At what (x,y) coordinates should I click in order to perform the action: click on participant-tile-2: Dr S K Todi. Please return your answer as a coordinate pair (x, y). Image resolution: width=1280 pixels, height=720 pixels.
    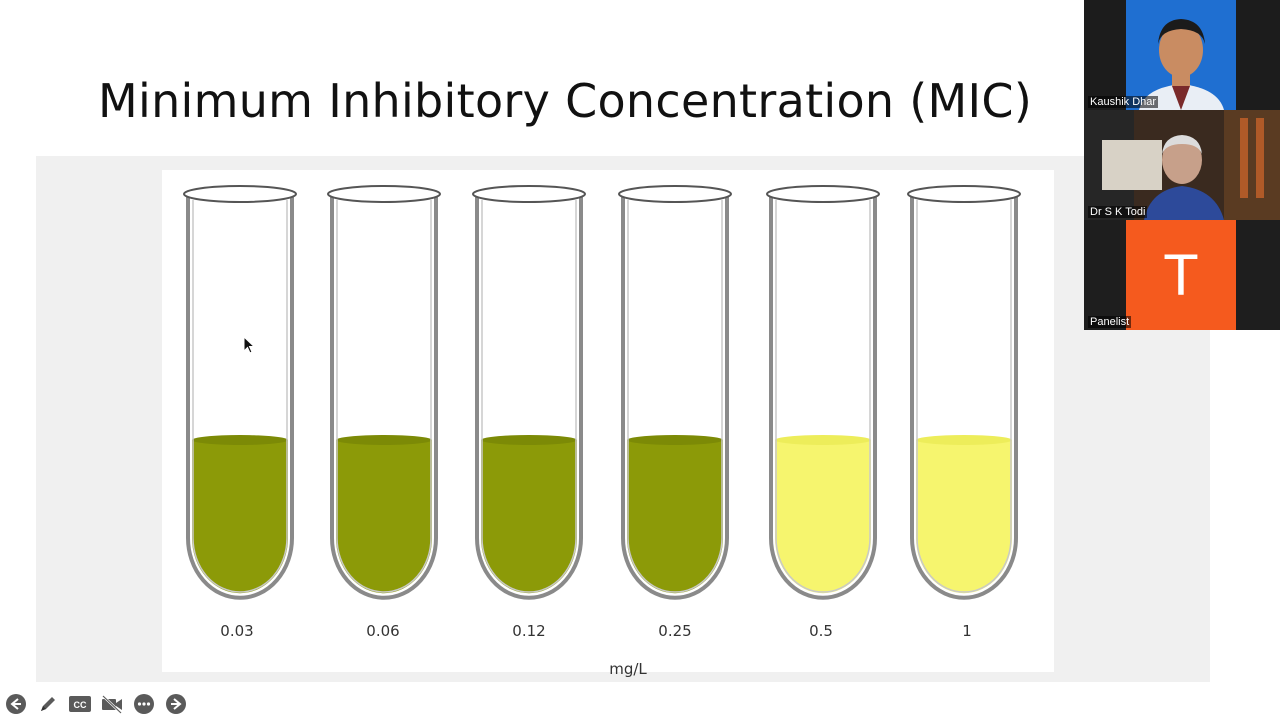
    Looking at the image, I should click on (1182, 165).